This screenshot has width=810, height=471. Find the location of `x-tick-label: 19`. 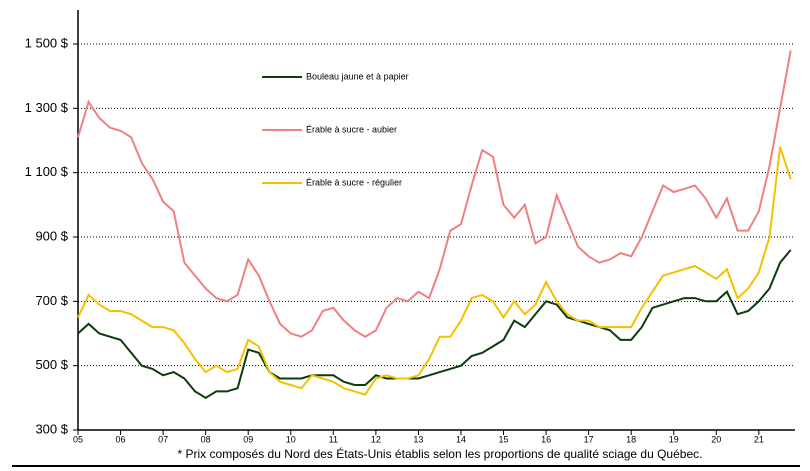

x-tick-label: 19 is located at coordinates (674, 439).